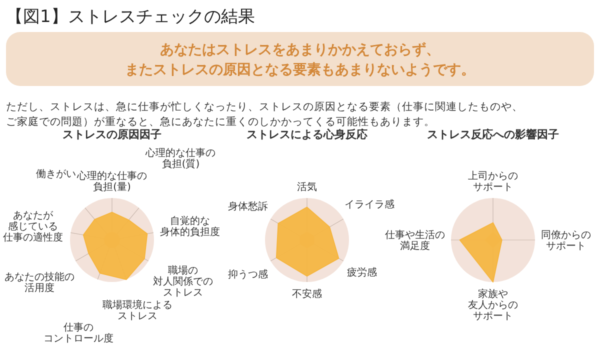 This screenshot has height=355, width=600. Describe the element at coordinates (190, 226) in the screenshot. I see `spoke-label: 自覚的な身体的負担度` at that location.